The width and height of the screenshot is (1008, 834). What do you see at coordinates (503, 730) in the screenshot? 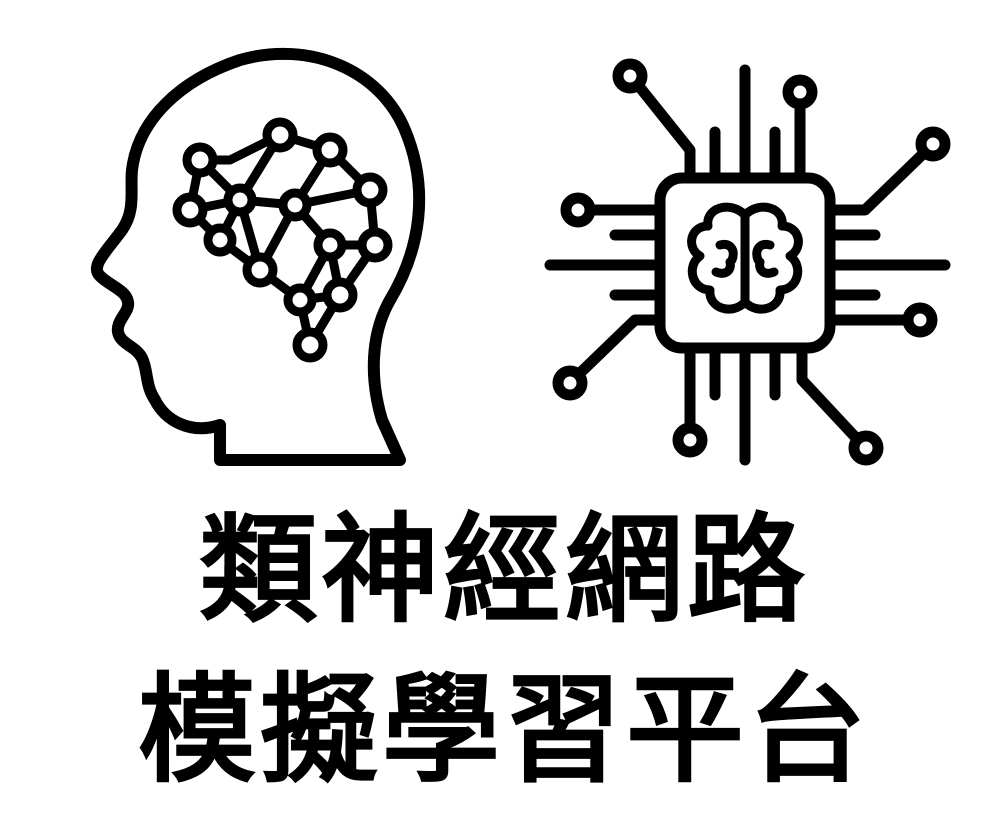
I see `title-line-2: 模擬學習平台` at bounding box center [503, 730].